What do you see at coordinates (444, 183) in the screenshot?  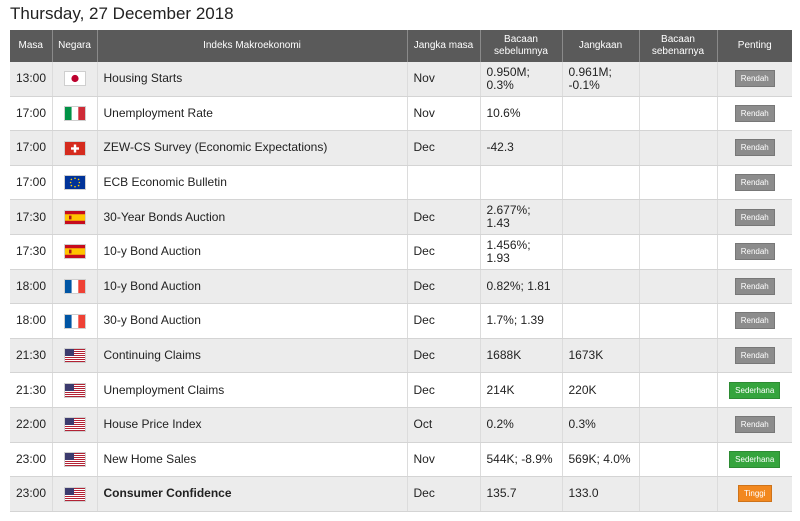 I see `period-cell` at bounding box center [444, 183].